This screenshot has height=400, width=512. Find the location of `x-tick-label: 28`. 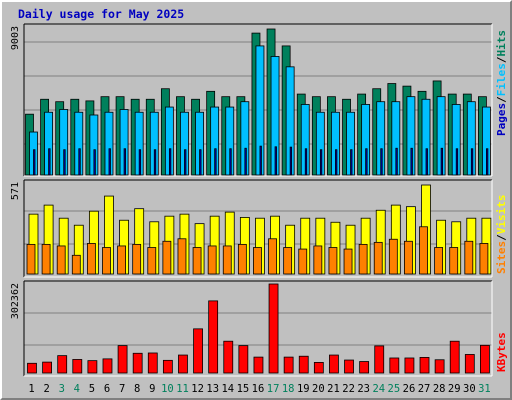

x-tick-label: 28 is located at coordinates (439, 389).